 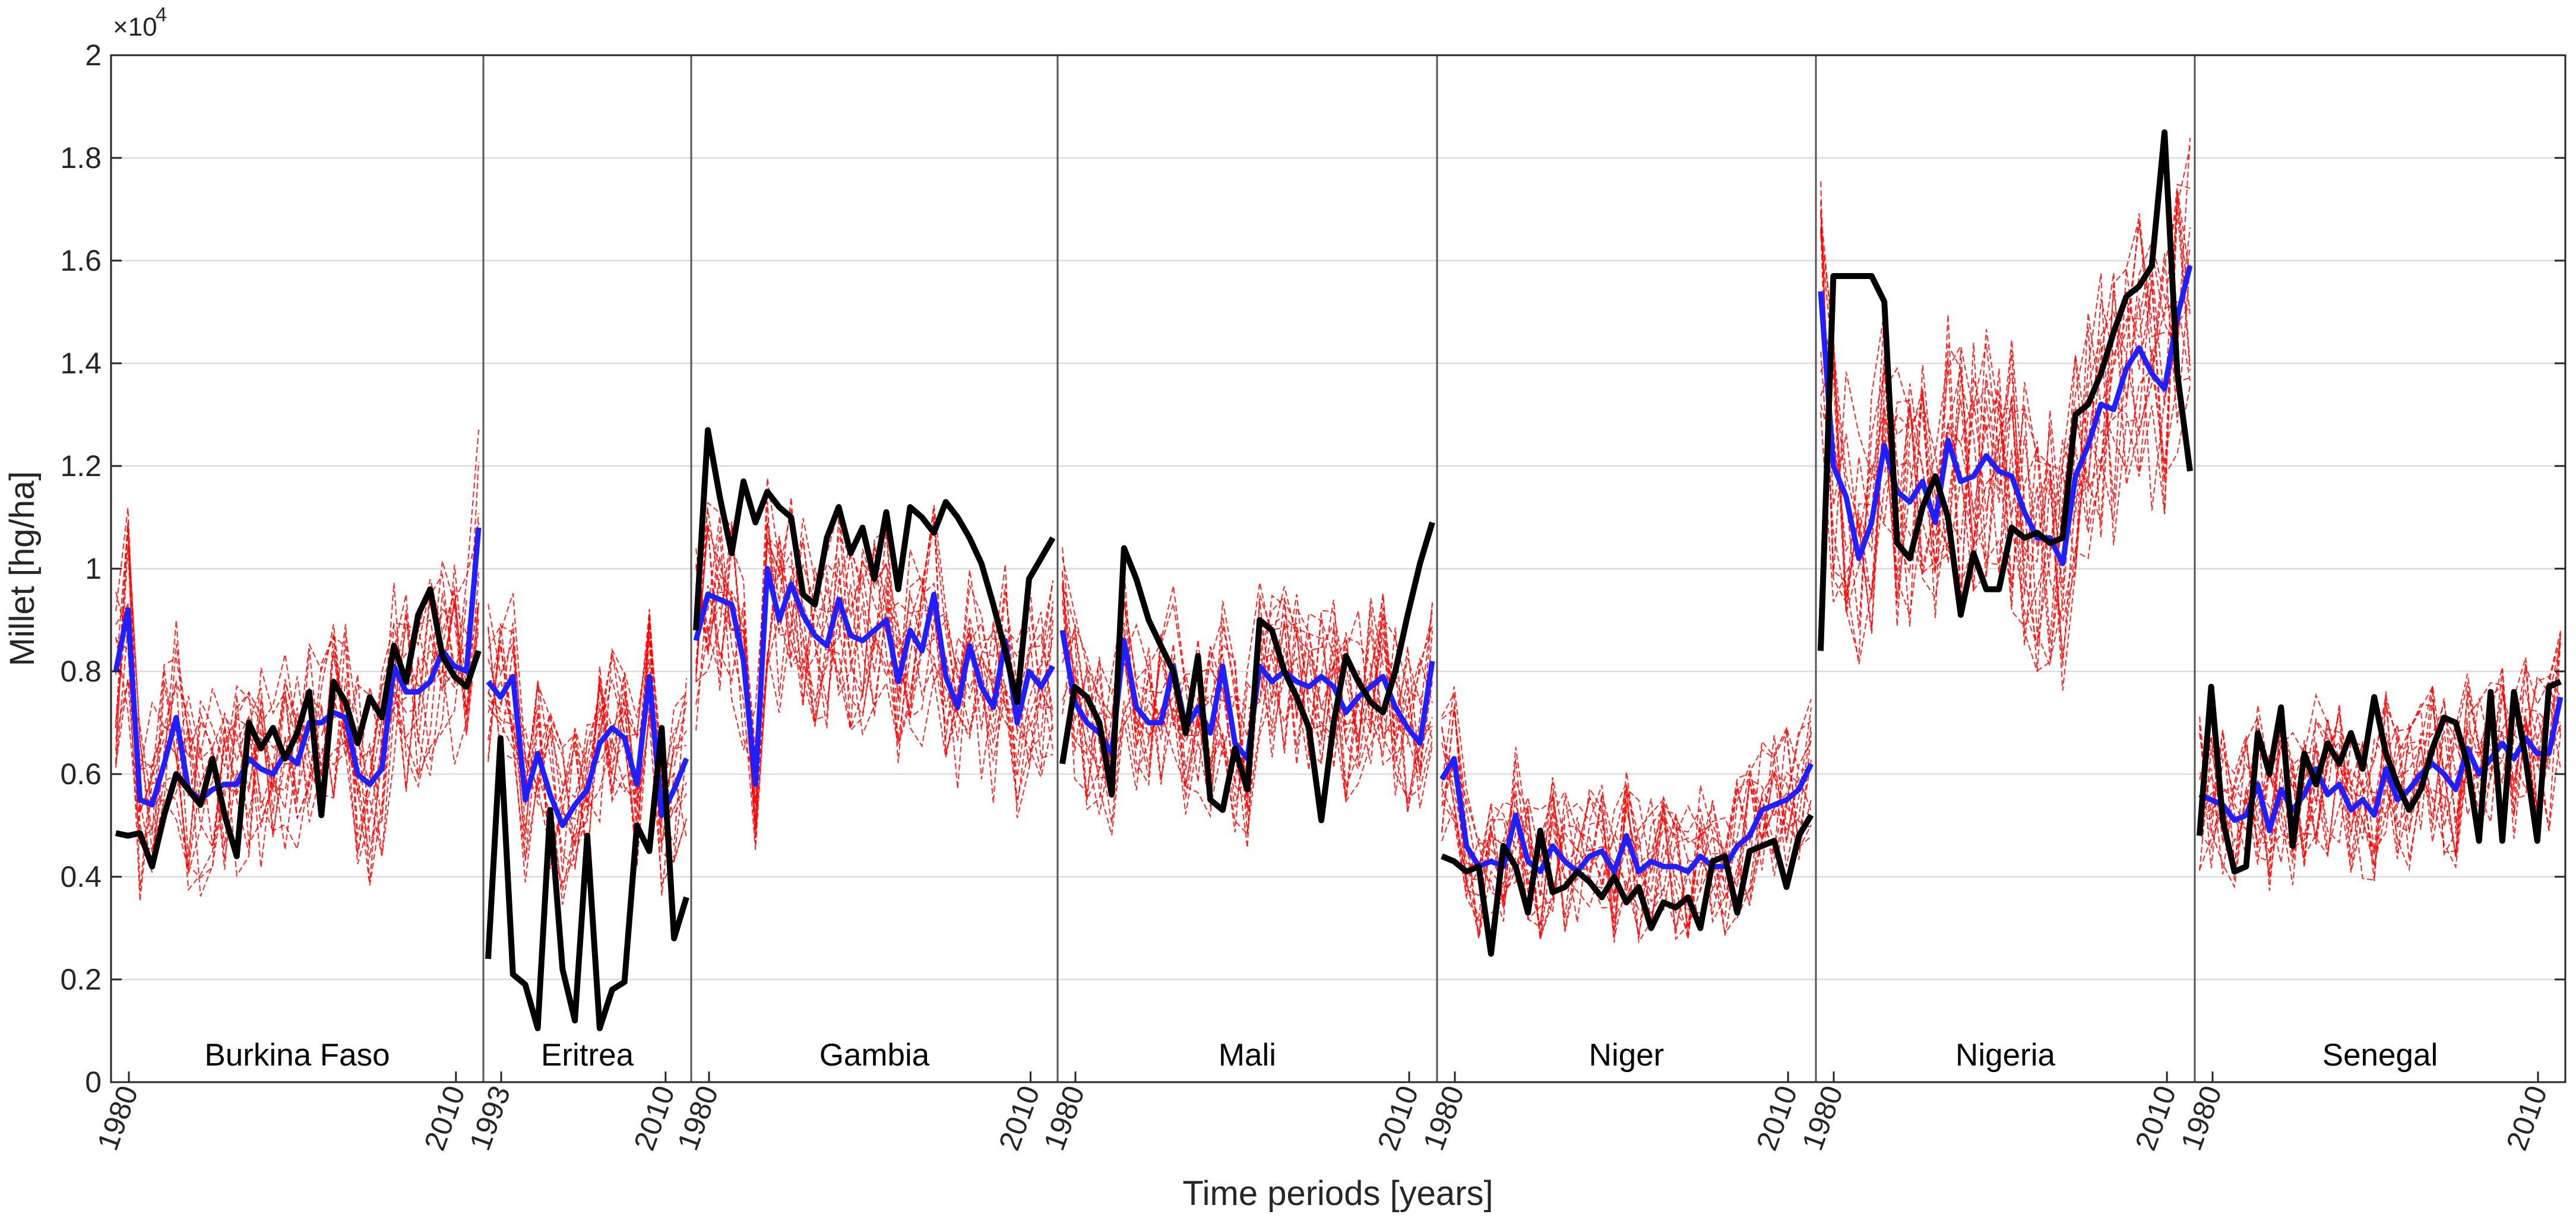 What do you see at coordinates (93, 568) in the screenshot?
I see `y-tick-label: 1` at bounding box center [93, 568].